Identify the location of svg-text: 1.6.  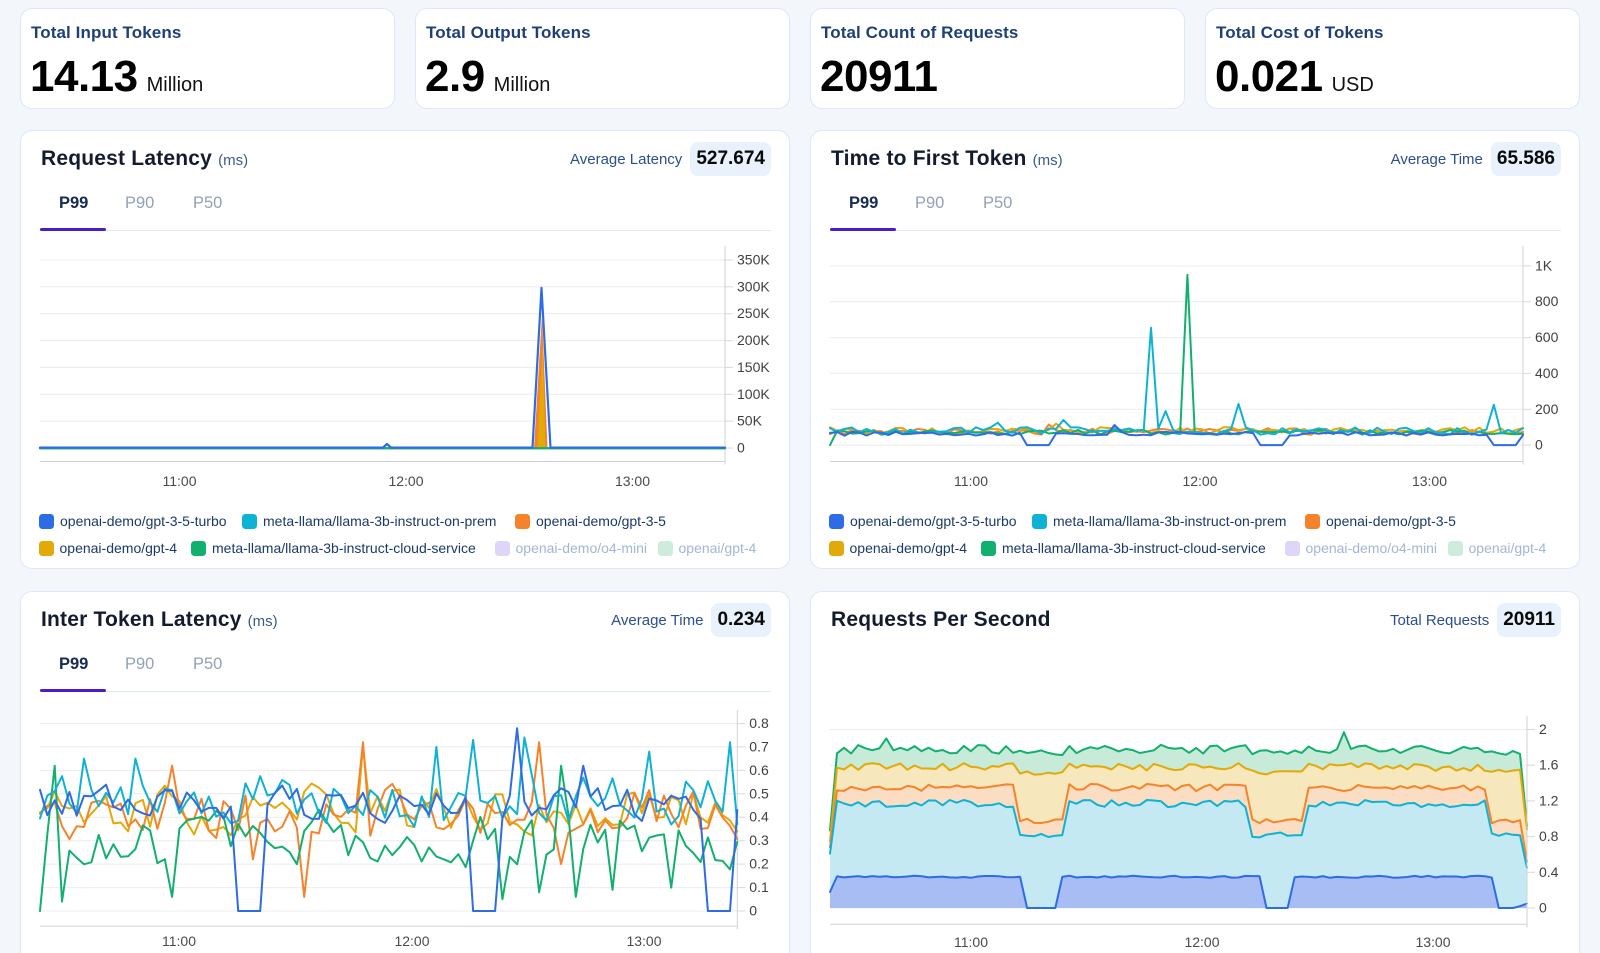
(1549, 765).